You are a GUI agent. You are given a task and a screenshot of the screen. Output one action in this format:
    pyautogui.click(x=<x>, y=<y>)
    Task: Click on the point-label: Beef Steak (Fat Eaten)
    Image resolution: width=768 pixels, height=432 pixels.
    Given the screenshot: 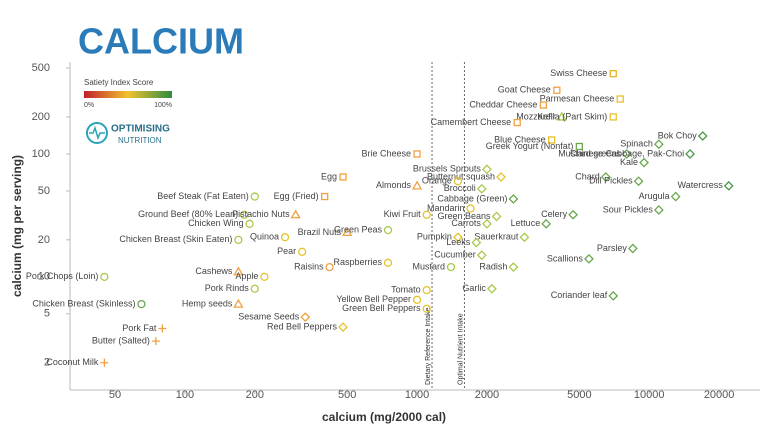 What is the action you would take?
    pyautogui.click(x=203, y=196)
    